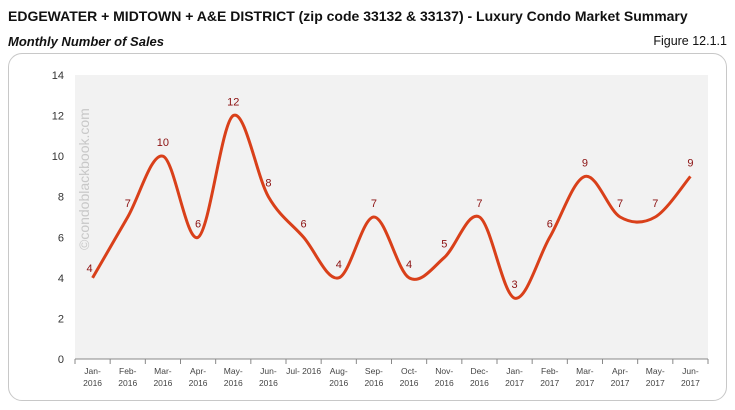 The width and height of the screenshot is (735, 410). What do you see at coordinates (58, 76) in the screenshot?
I see `y-tick-label: 14` at bounding box center [58, 76].